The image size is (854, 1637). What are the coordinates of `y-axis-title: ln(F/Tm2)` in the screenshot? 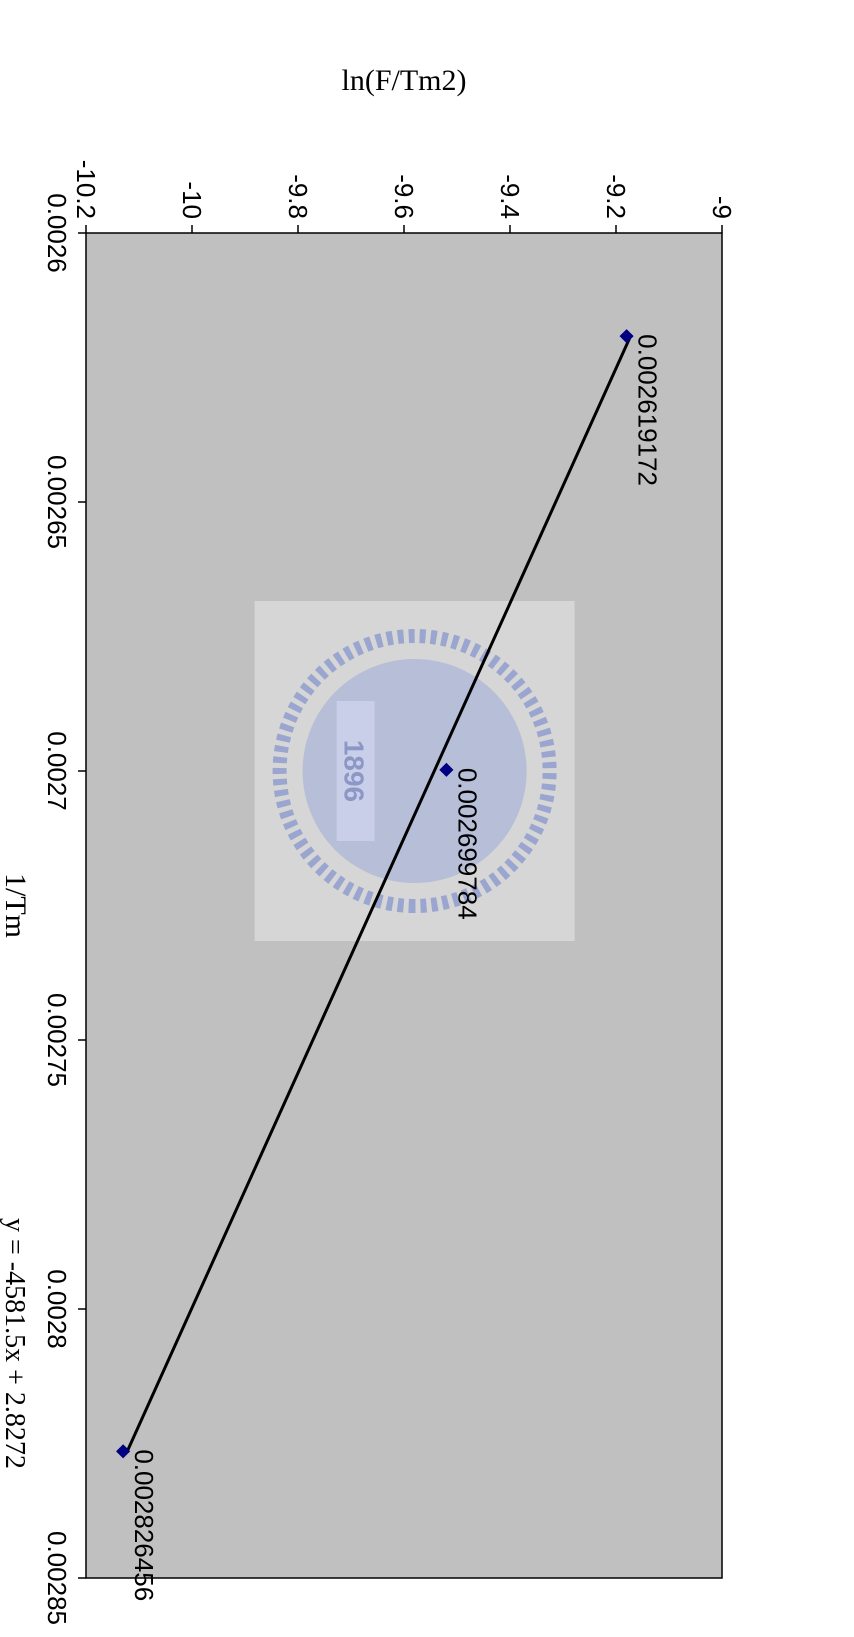 It's located at (404, 80).